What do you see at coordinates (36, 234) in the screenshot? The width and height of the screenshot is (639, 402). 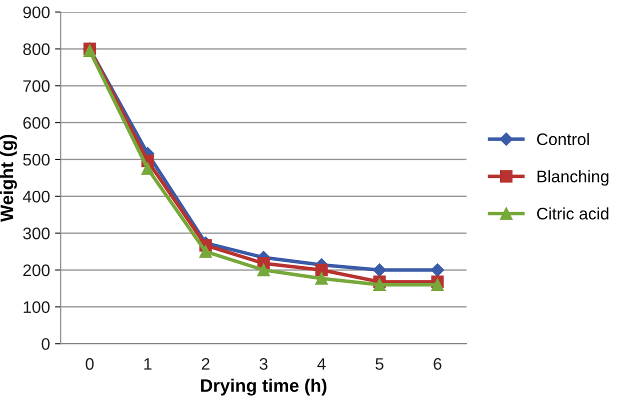 I see `y-tick-label: 300` at bounding box center [36, 234].